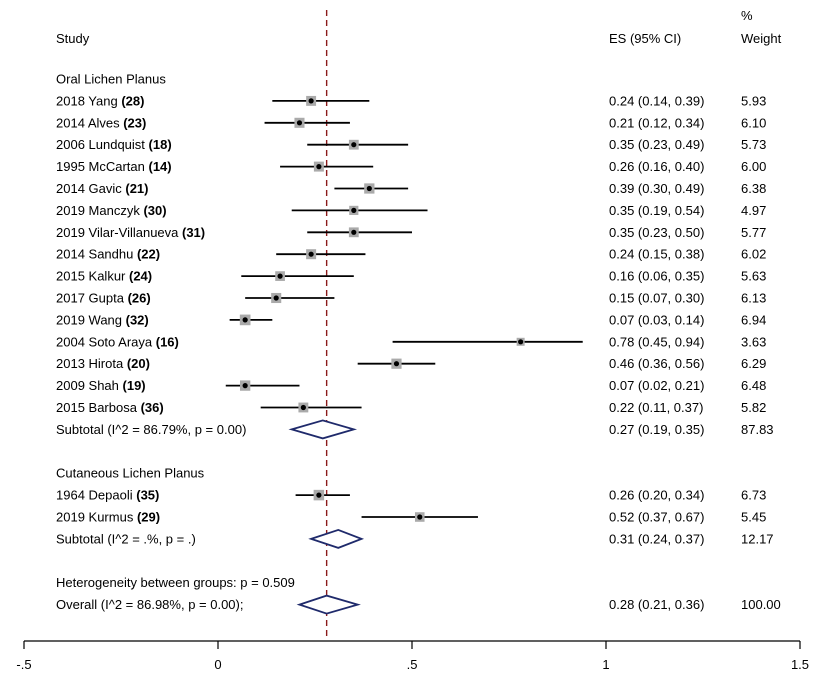 Image resolution: width=821 pixels, height=687 pixels. What do you see at coordinates (753, 319) in the screenshot?
I see `weight-value: 6.94` at bounding box center [753, 319].